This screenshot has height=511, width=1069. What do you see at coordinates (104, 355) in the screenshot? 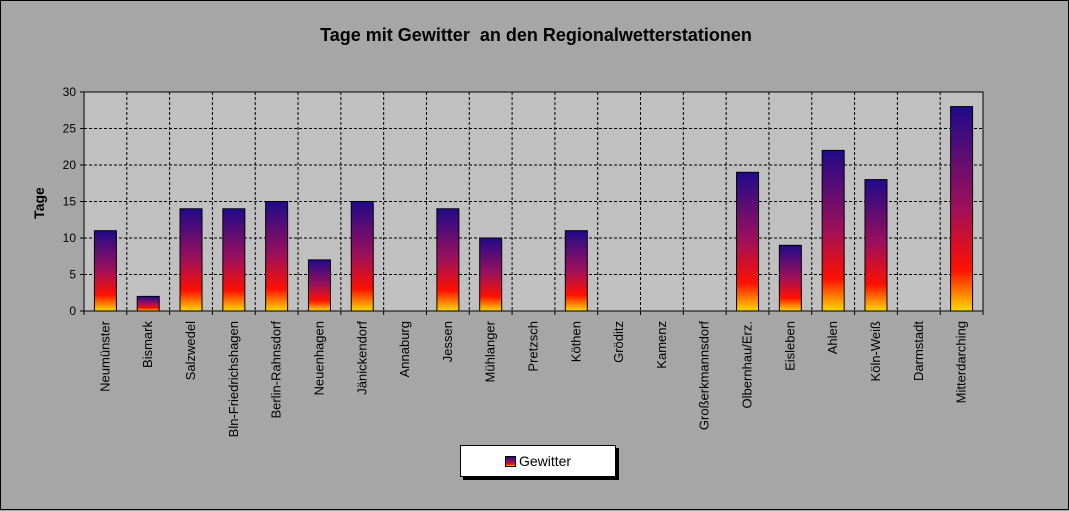
I see `x-tick-label: Neumünster` at bounding box center [104, 355].